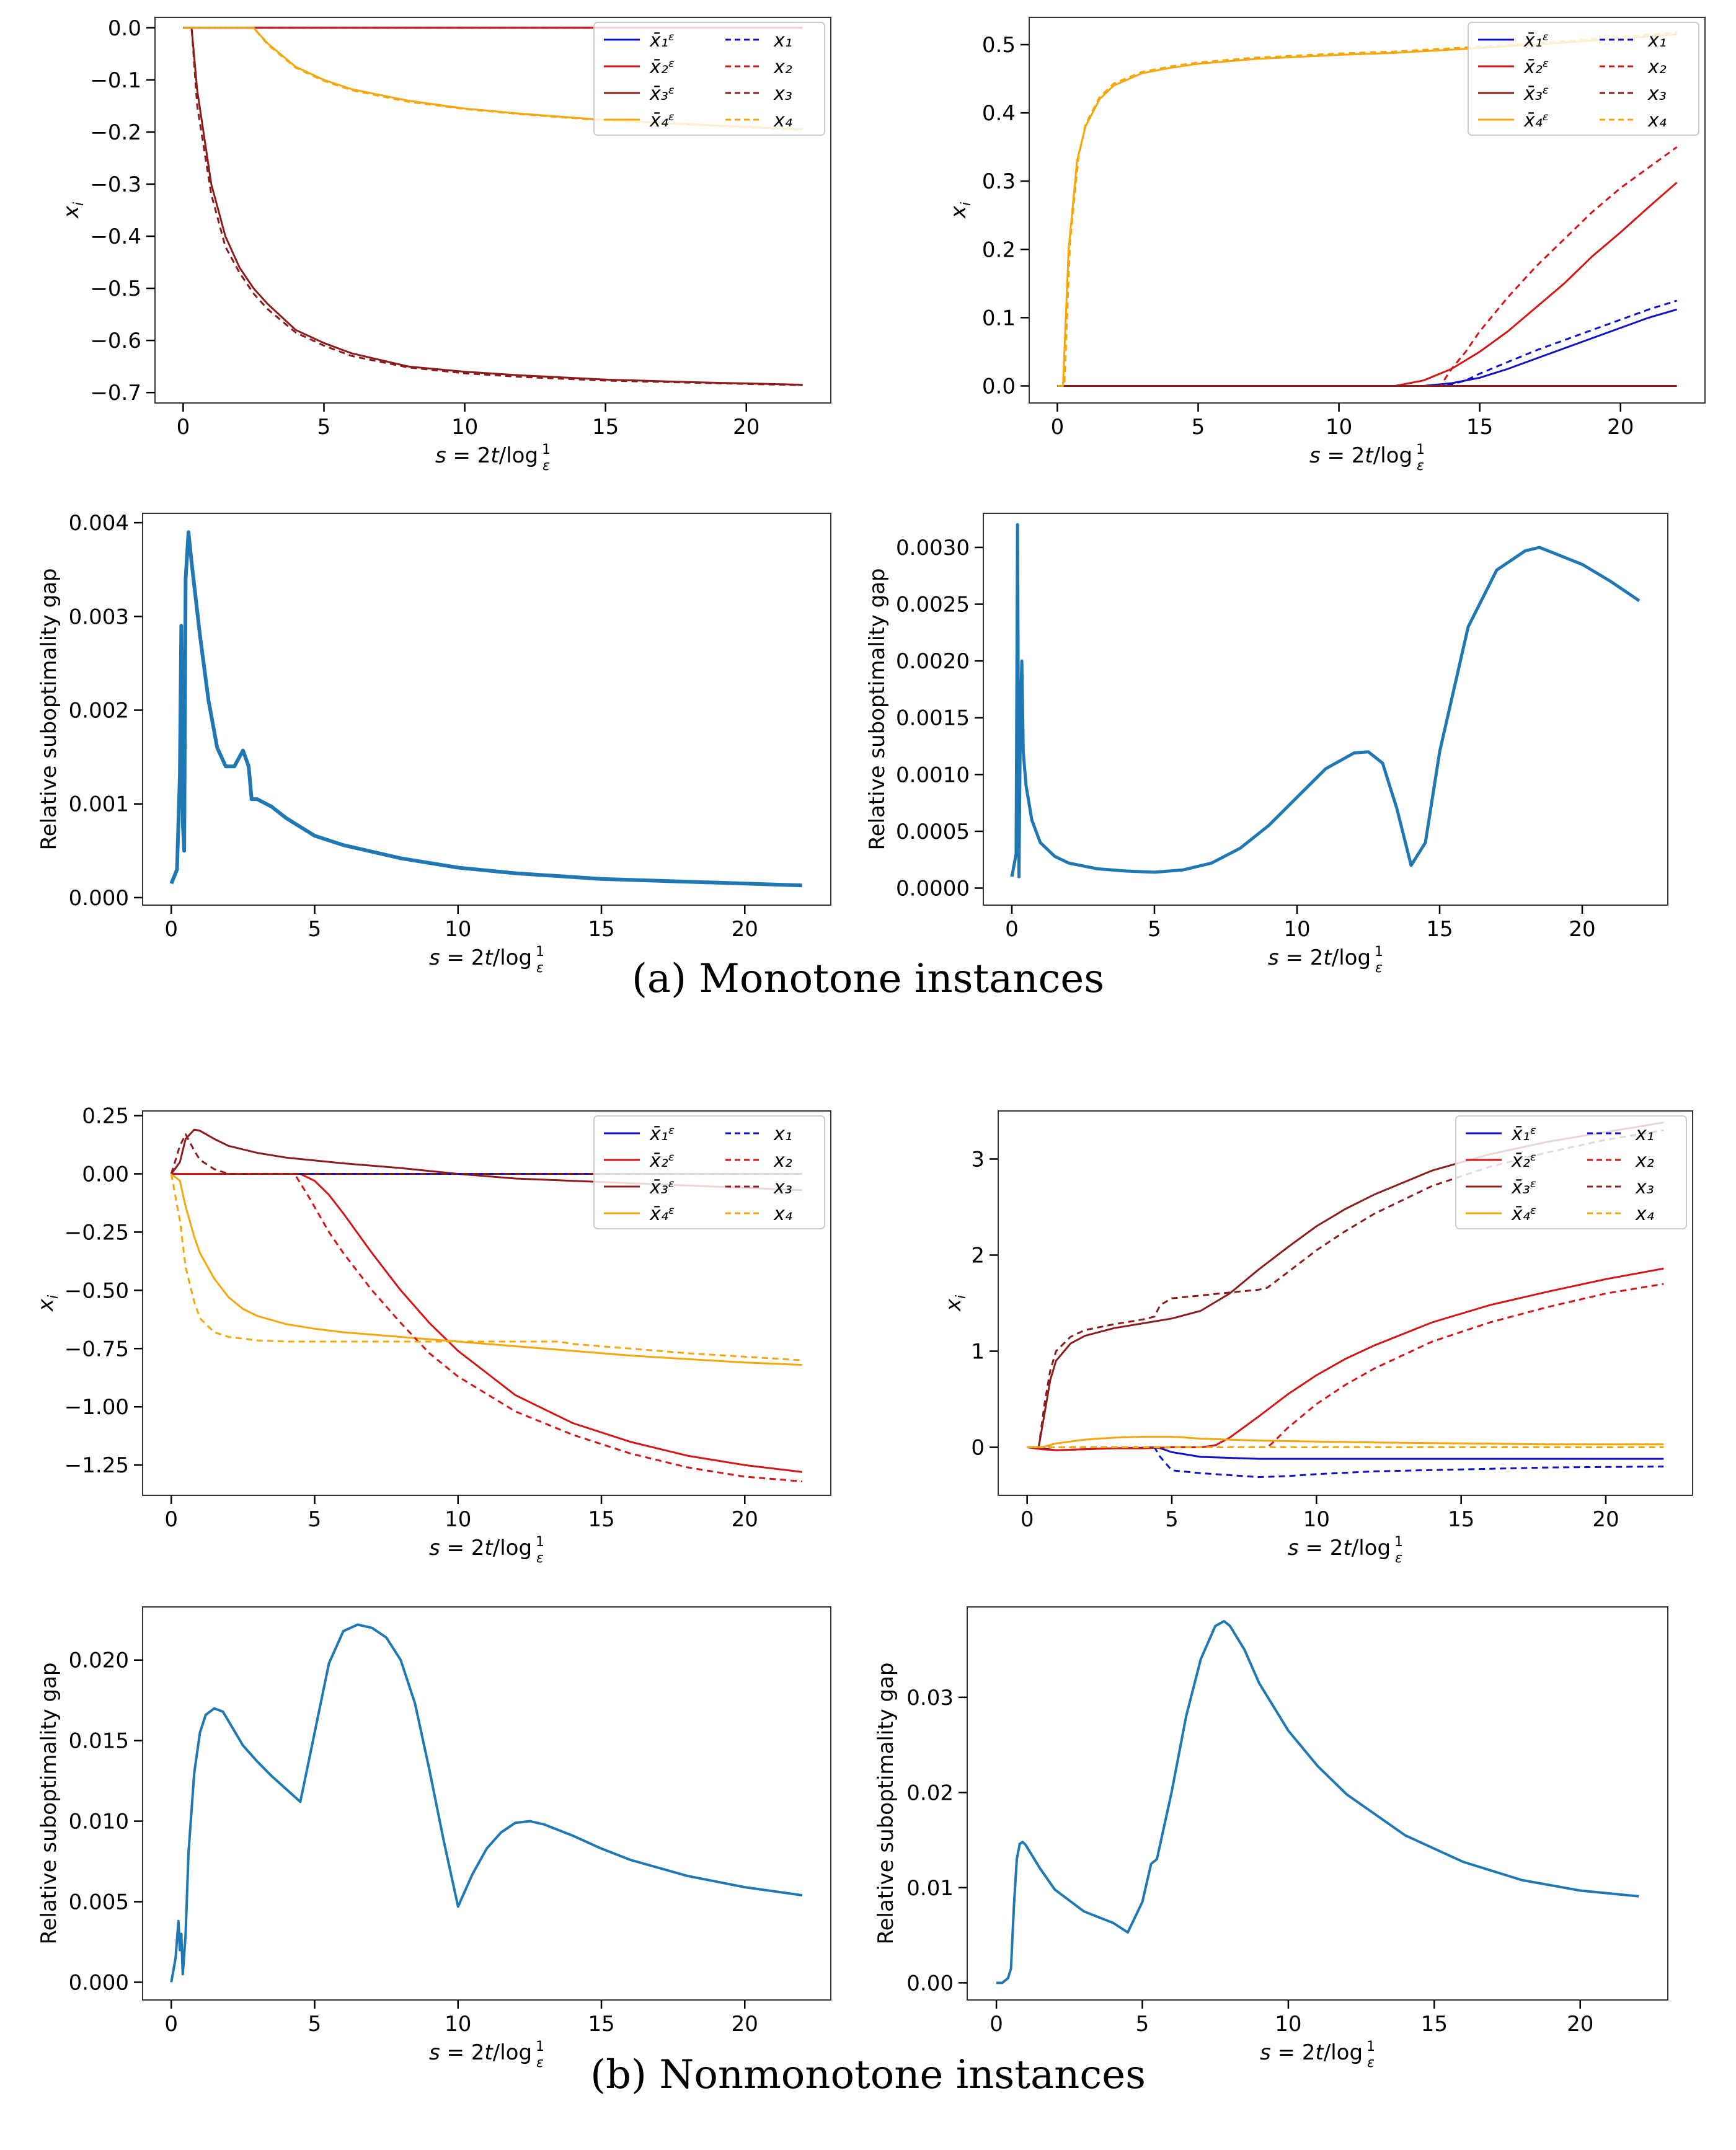  I want to click on series-line-x3-dashed, so click(1345, 1288).